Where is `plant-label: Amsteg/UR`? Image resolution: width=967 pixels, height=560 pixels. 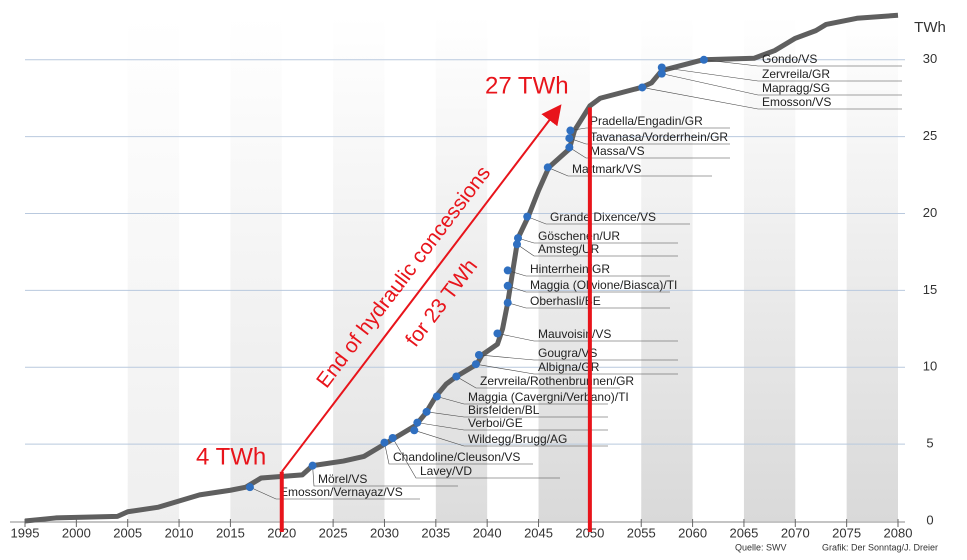
plant-label: Amsteg/UR is located at coordinates (569, 249).